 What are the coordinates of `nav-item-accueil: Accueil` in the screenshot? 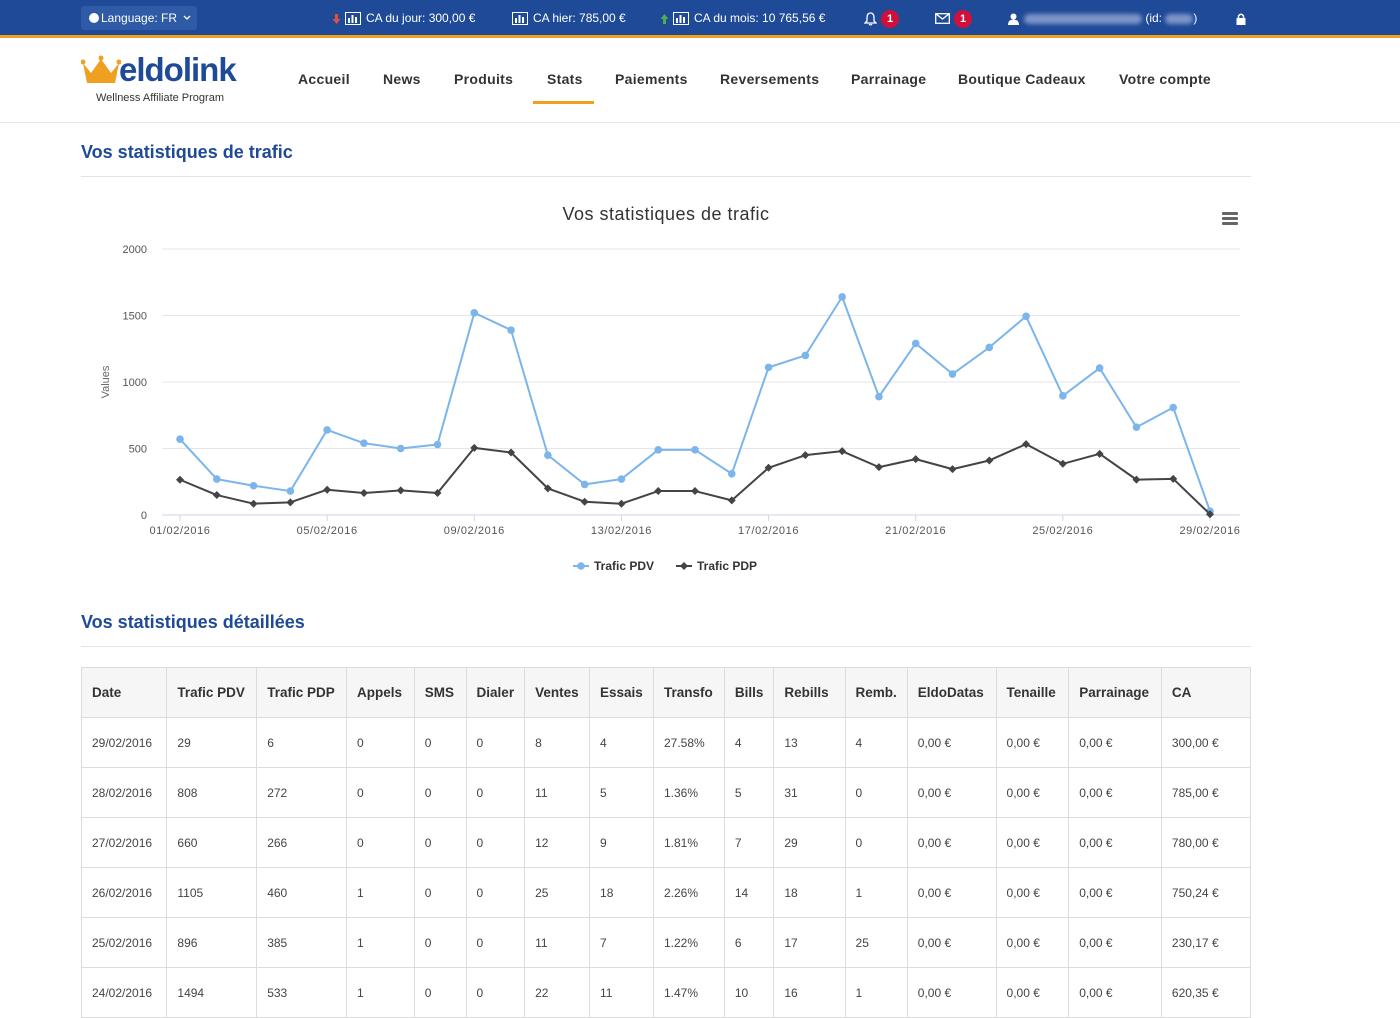 It's located at (324, 79).